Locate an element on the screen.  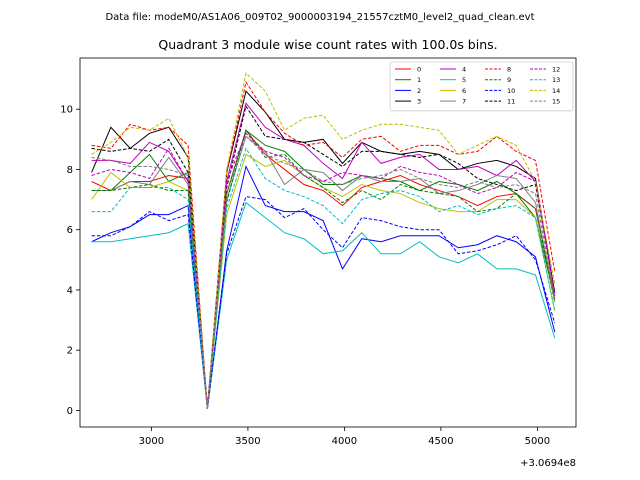
legend-label-5: 5 is located at coordinates (464, 80).